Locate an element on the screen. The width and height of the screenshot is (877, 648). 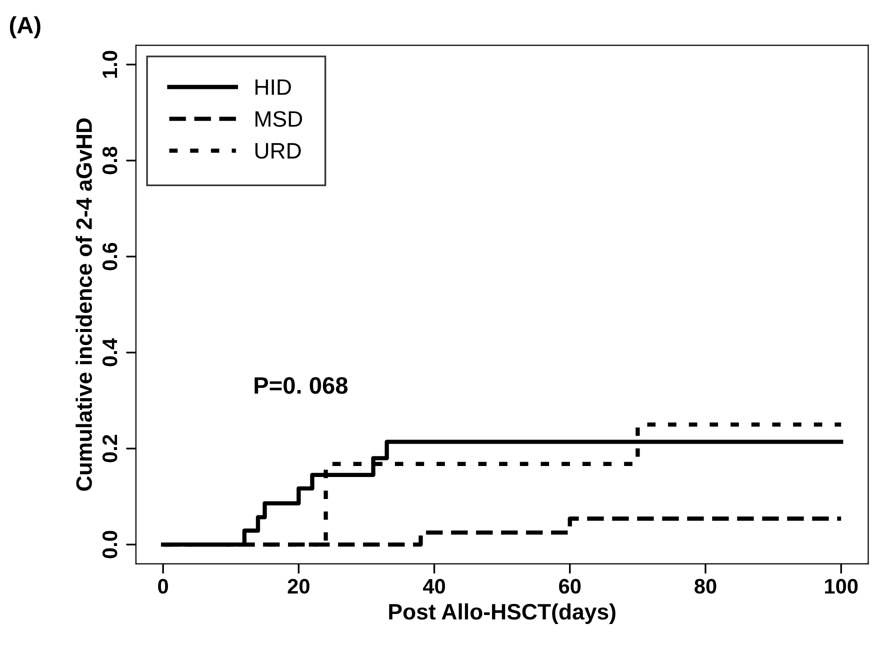
x-tick-label: 100 is located at coordinates (841, 586).